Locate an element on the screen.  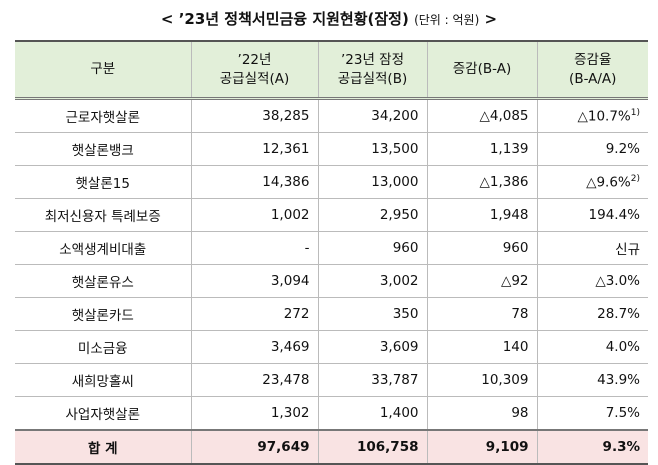
row: 미소금융 3,469 3,609 140 4.0% is located at coordinates (331, 347).